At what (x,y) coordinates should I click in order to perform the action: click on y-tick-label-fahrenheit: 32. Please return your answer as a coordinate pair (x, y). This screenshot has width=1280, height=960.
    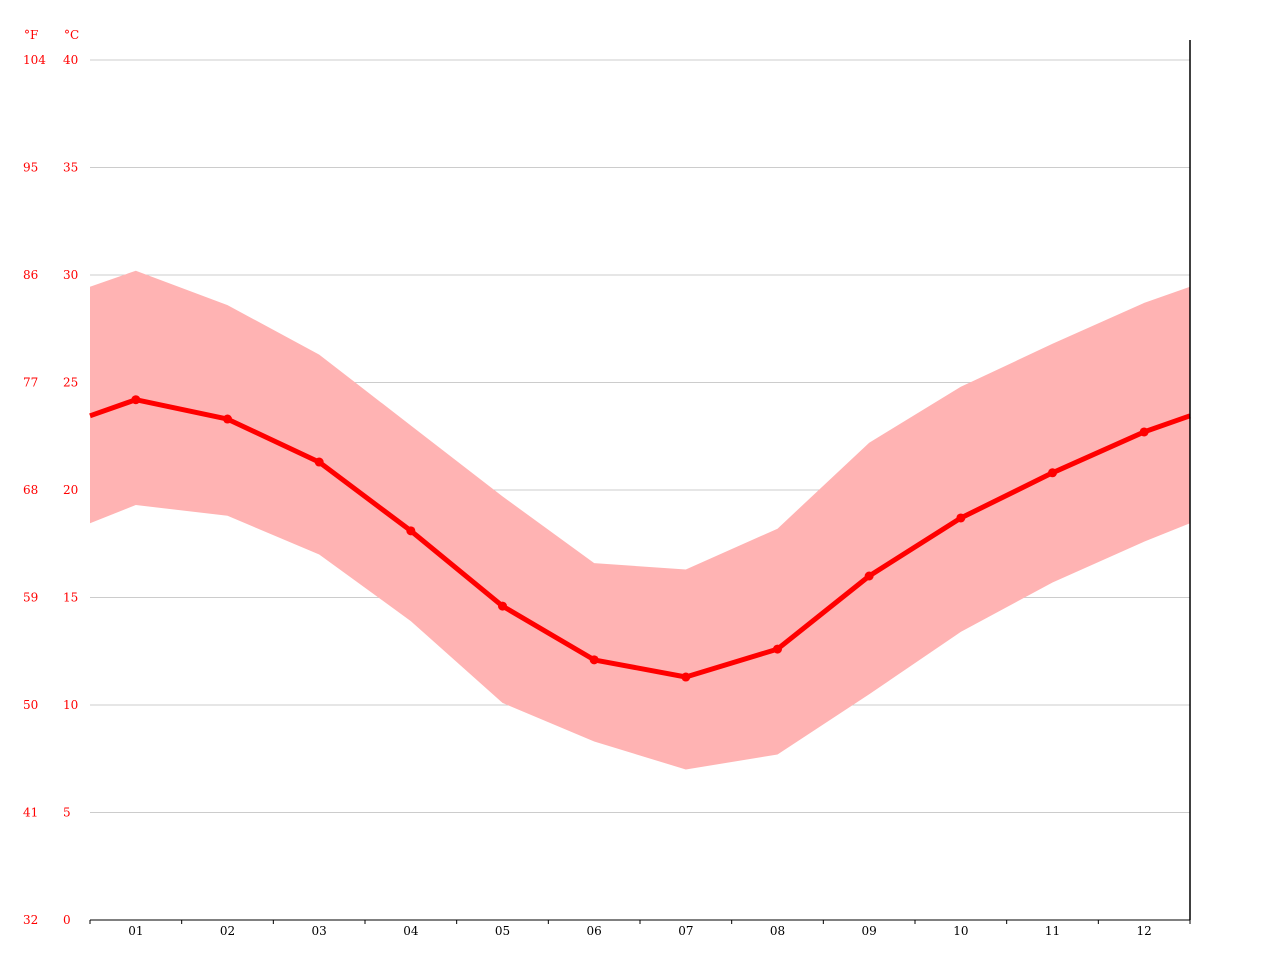
    Looking at the image, I should click on (30, 920).